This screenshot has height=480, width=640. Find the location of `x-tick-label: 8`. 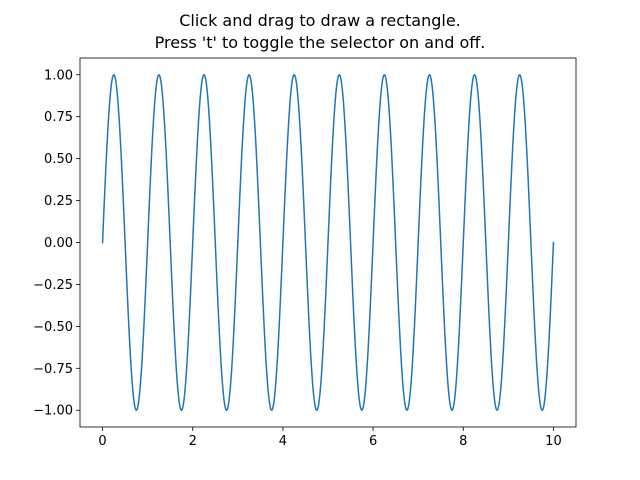

x-tick-label: 8 is located at coordinates (463, 441).